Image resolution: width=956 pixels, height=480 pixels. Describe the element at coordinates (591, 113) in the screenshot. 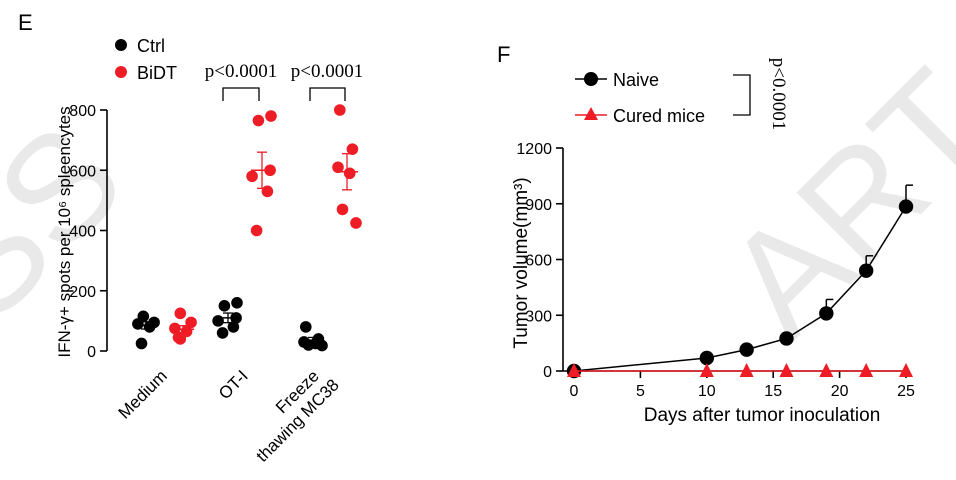

I see `legend-marker-cured` at that location.